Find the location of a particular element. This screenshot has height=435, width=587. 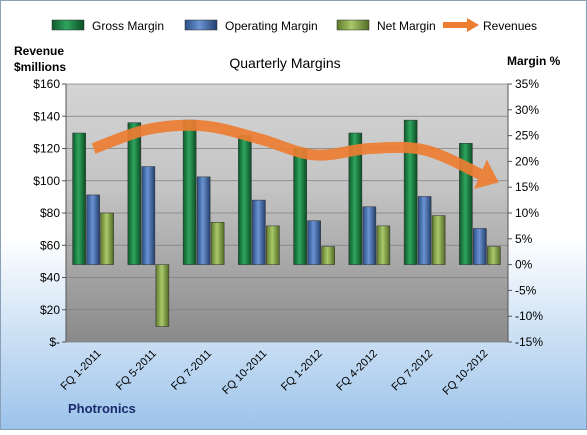

right-tick-label: 30% is located at coordinates (527, 110).